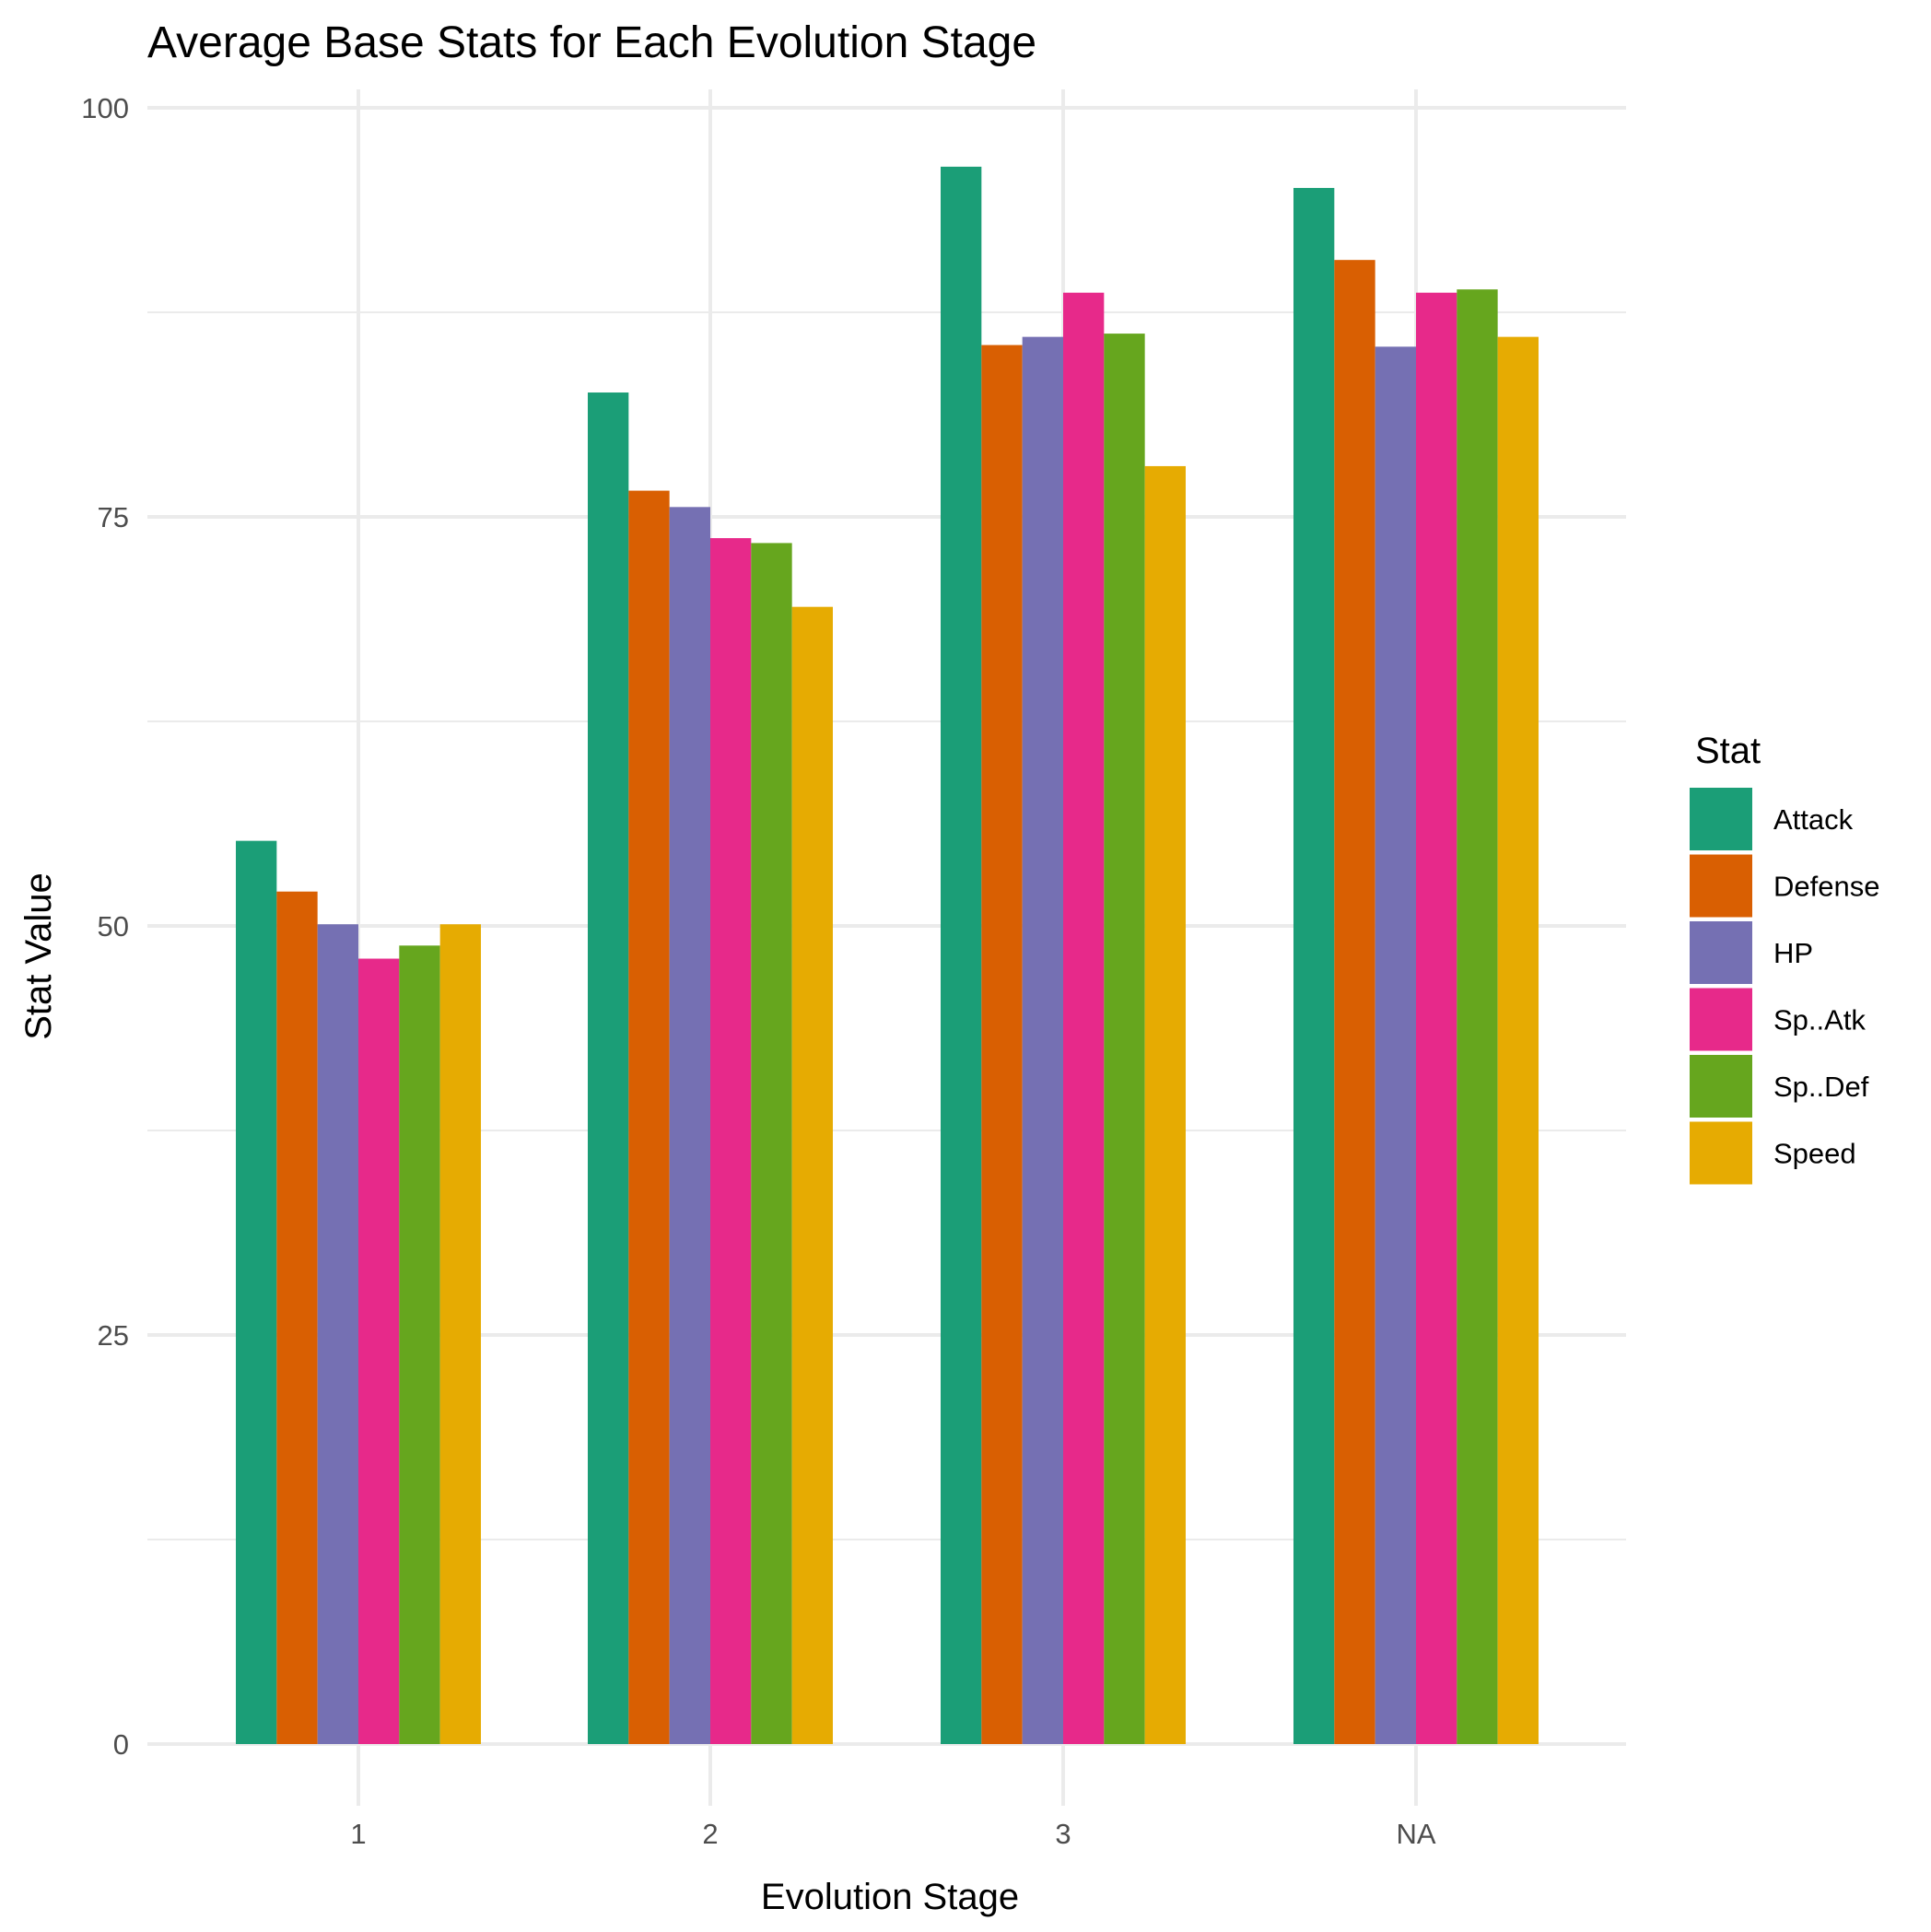  What do you see at coordinates (38, 956) in the screenshot?
I see `y-axis-label: Stat Value` at bounding box center [38, 956].